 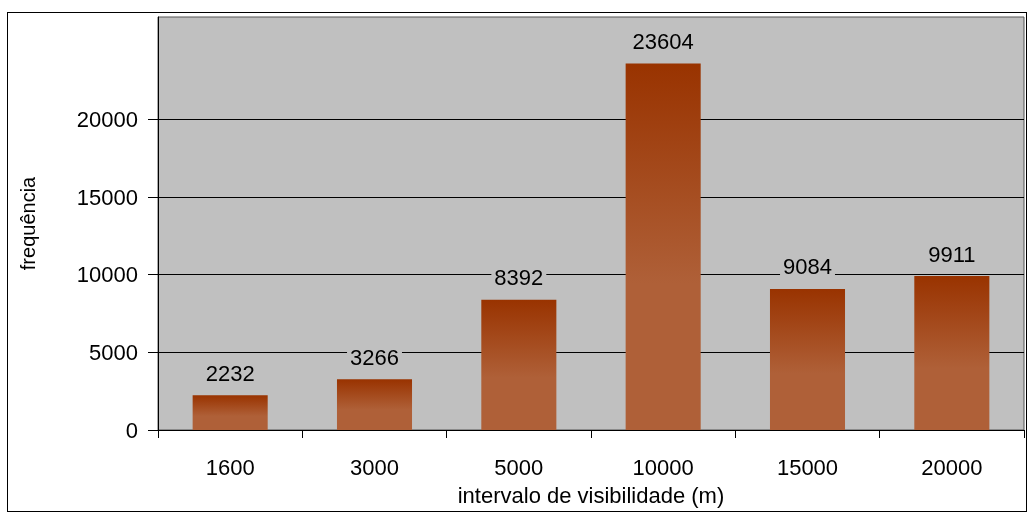 I want to click on x-tick-label: 20000, so click(x=952, y=467).